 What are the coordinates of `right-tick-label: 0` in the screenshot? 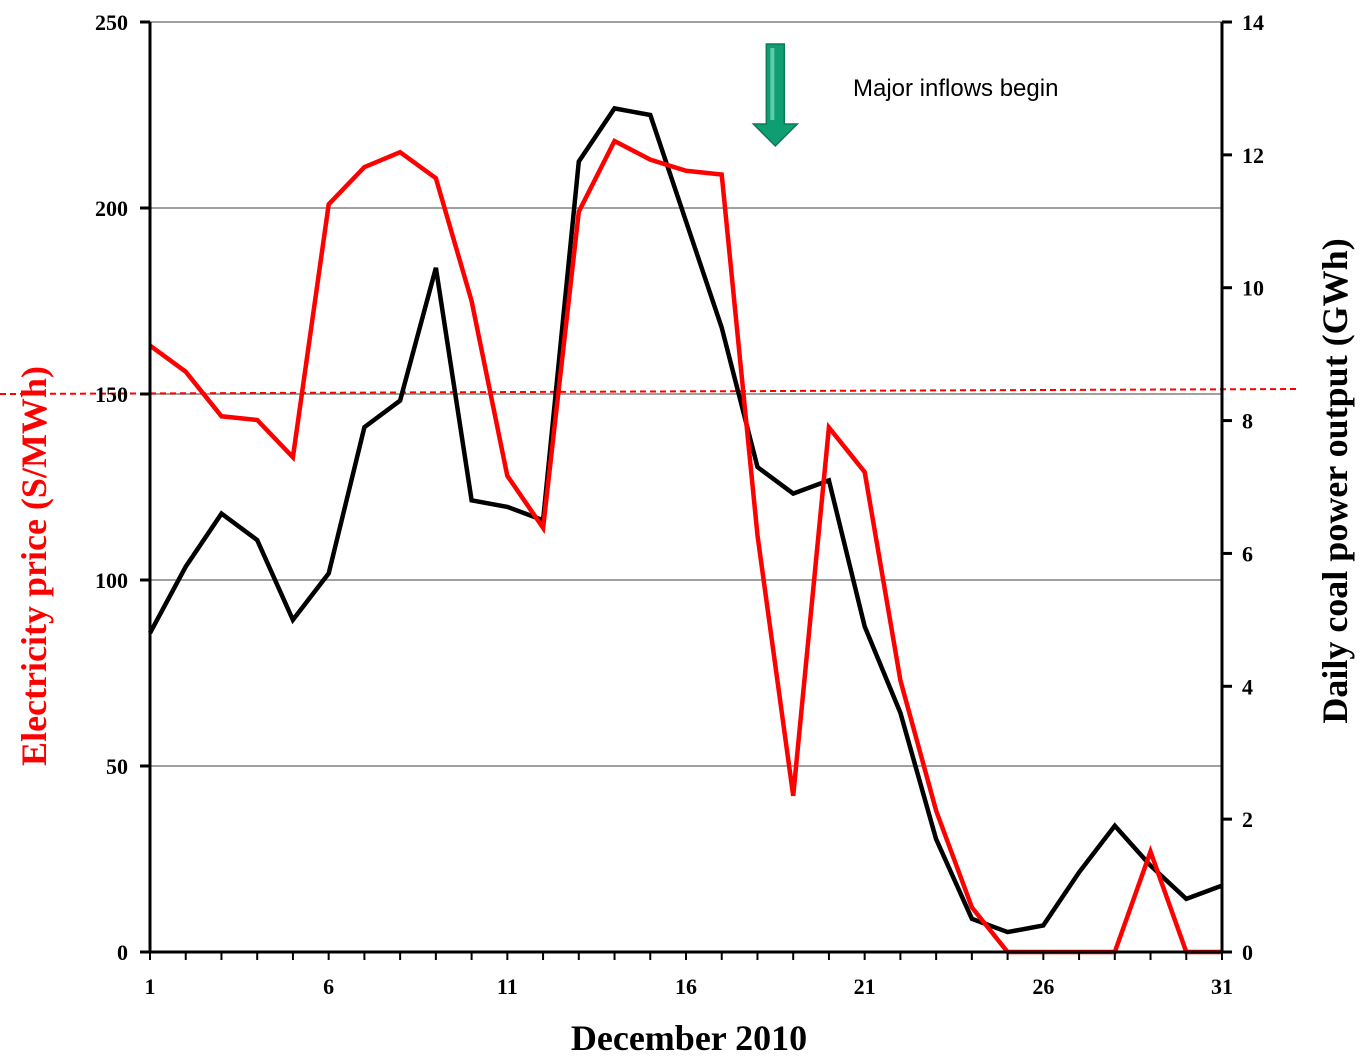 It's located at (1247, 952).